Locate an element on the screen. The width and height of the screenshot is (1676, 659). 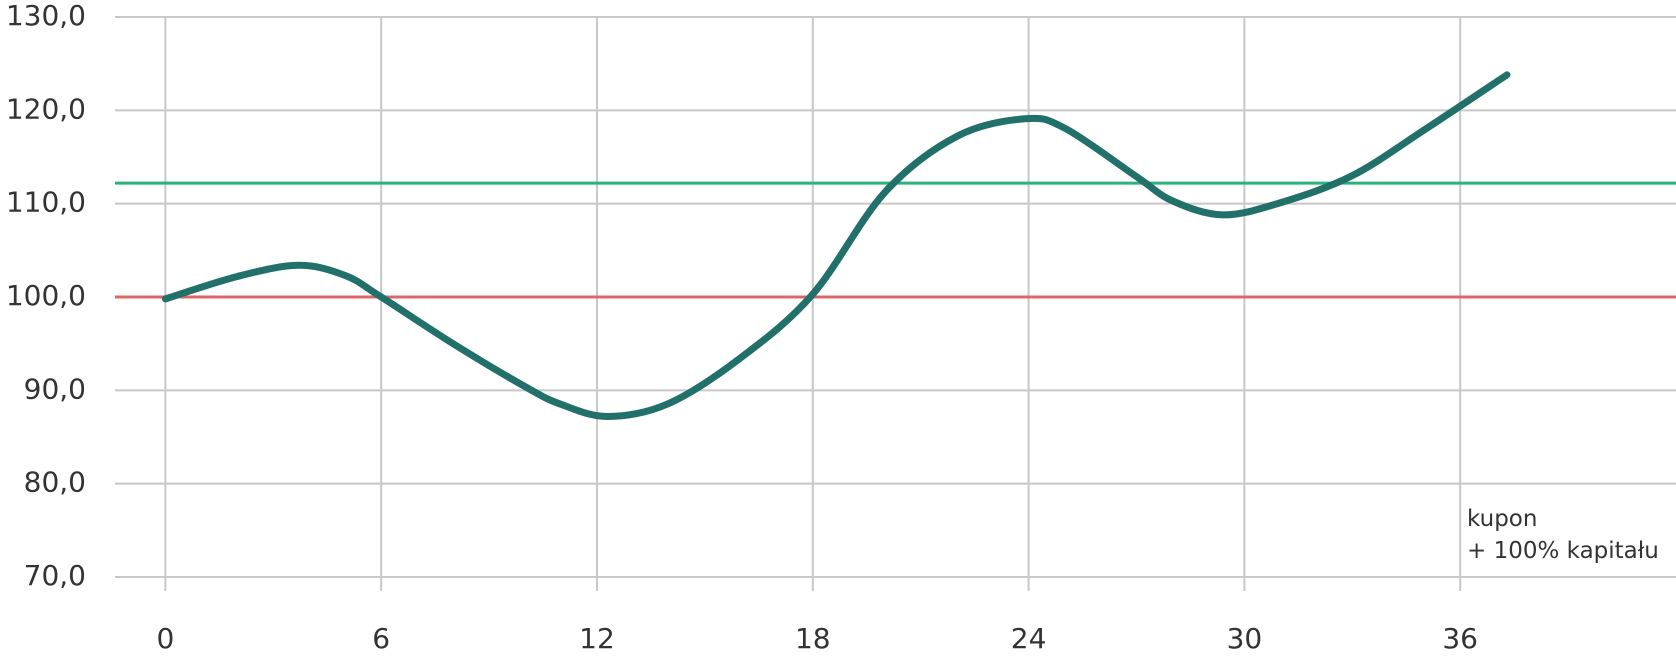
y-tick-label: 90,0 is located at coordinates (55, 388).